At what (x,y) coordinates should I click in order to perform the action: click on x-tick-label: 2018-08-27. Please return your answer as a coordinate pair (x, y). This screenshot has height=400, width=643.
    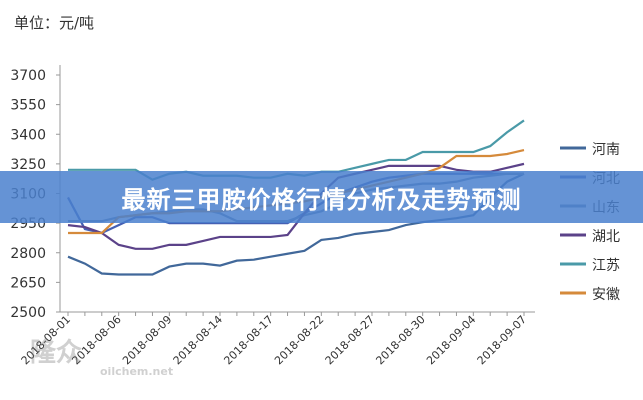
    Looking at the image, I should click on (350, 340).